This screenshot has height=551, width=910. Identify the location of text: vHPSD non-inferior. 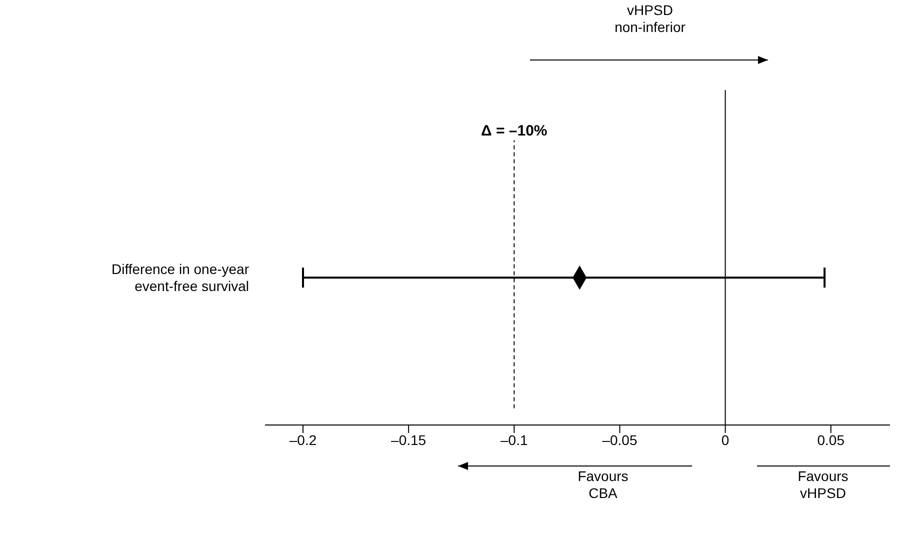
(650, 19).